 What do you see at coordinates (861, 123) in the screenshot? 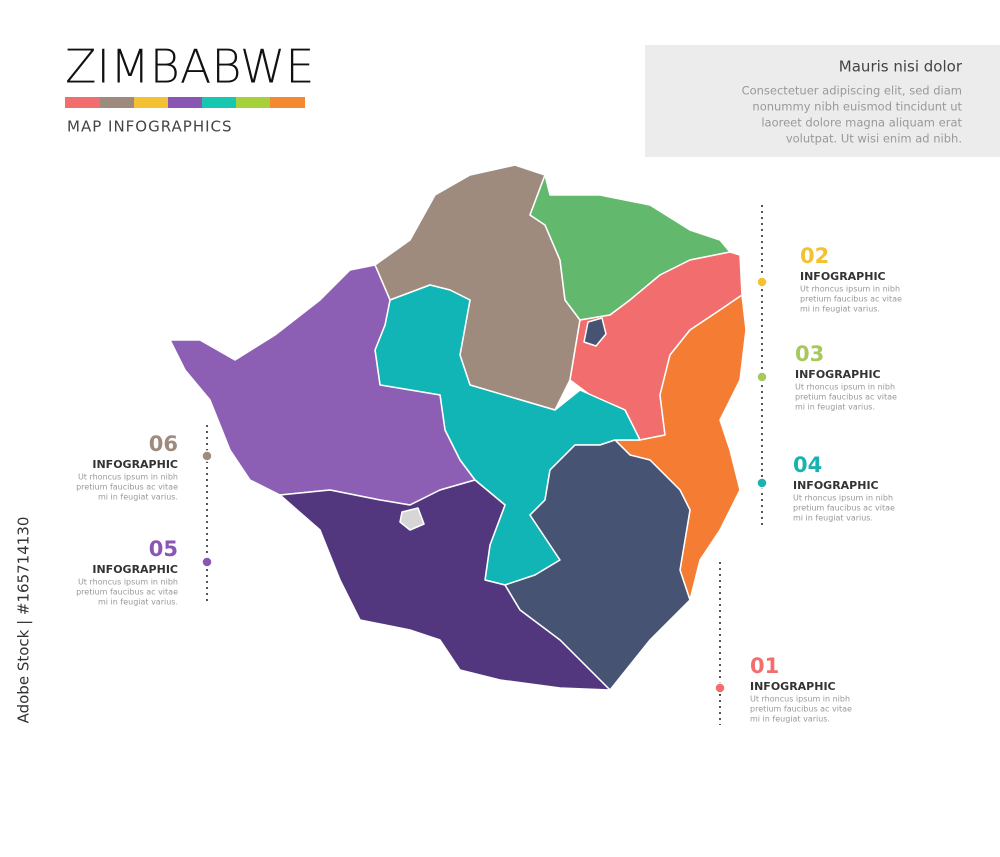
I see `text-box-line: laoreet dolore magna aliquam erat` at bounding box center [861, 123].